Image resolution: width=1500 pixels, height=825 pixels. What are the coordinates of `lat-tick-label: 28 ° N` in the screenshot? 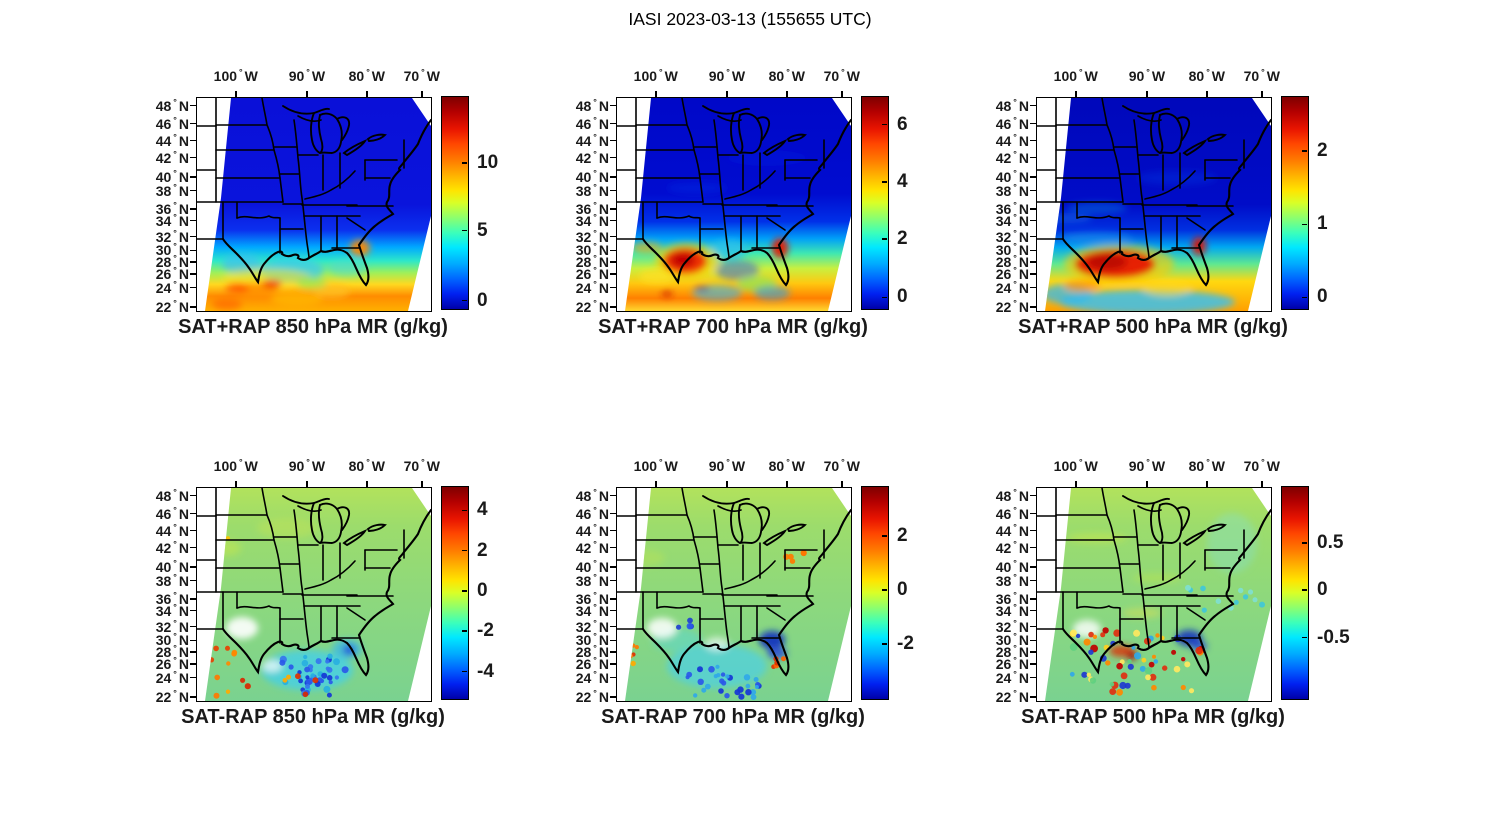 It's located at (162, 261).